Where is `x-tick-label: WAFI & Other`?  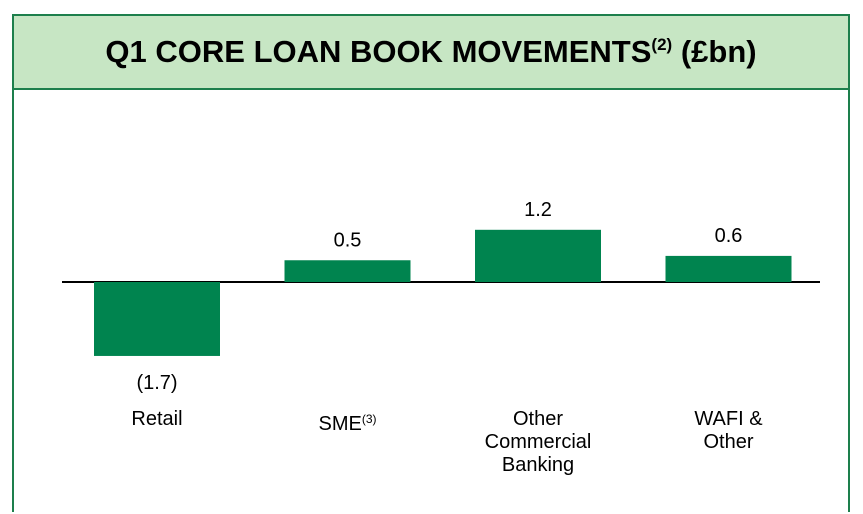
x-tick-label: WAFI & Other is located at coordinates (729, 431).